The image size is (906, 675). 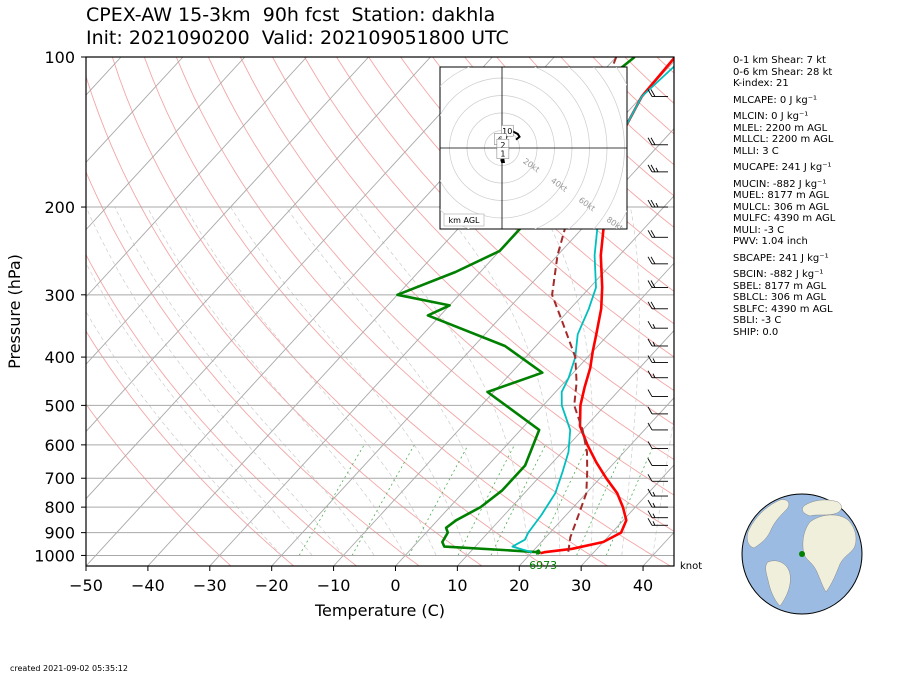 I want to click on index-line: 0-6 km Shear: 28 kt, so click(x=783, y=72).